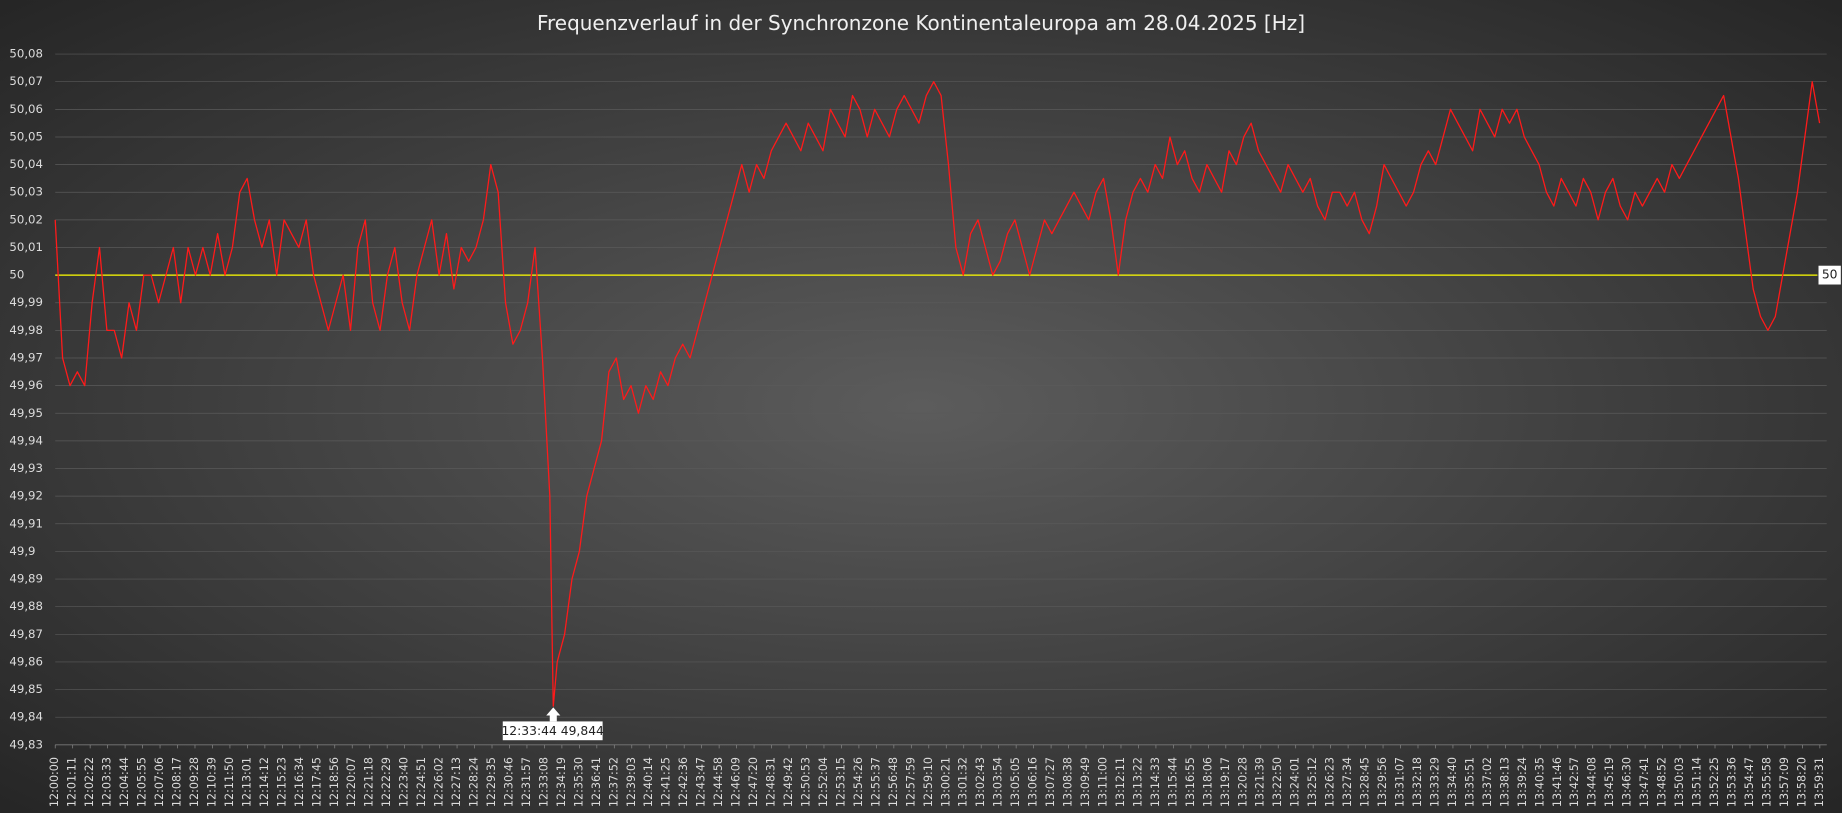  I want to click on x-tick-label: 12:31:57, so click(526, 782).